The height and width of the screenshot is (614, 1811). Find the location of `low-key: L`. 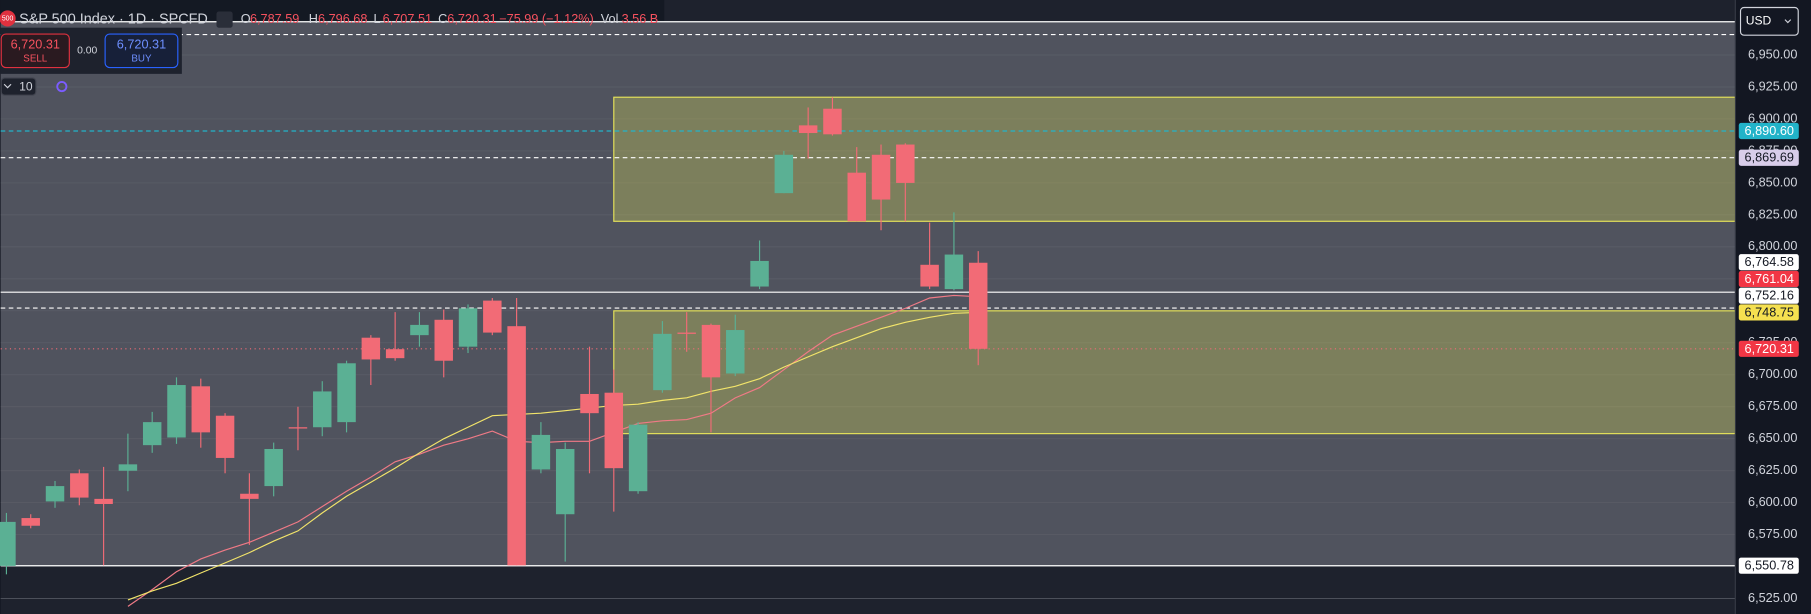

low-key: L is located at coordinates (376, 19).